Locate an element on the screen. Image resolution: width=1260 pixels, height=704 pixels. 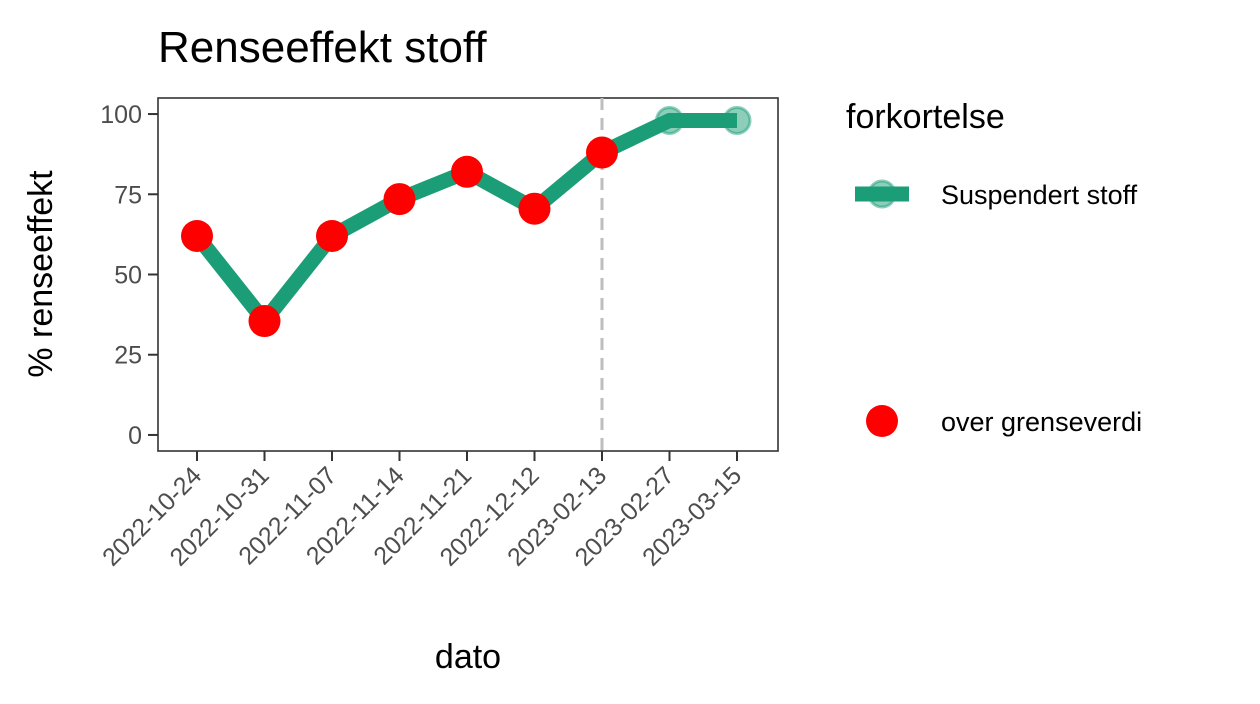
legend-series-point-swatch is located at coordinates (882, 194).